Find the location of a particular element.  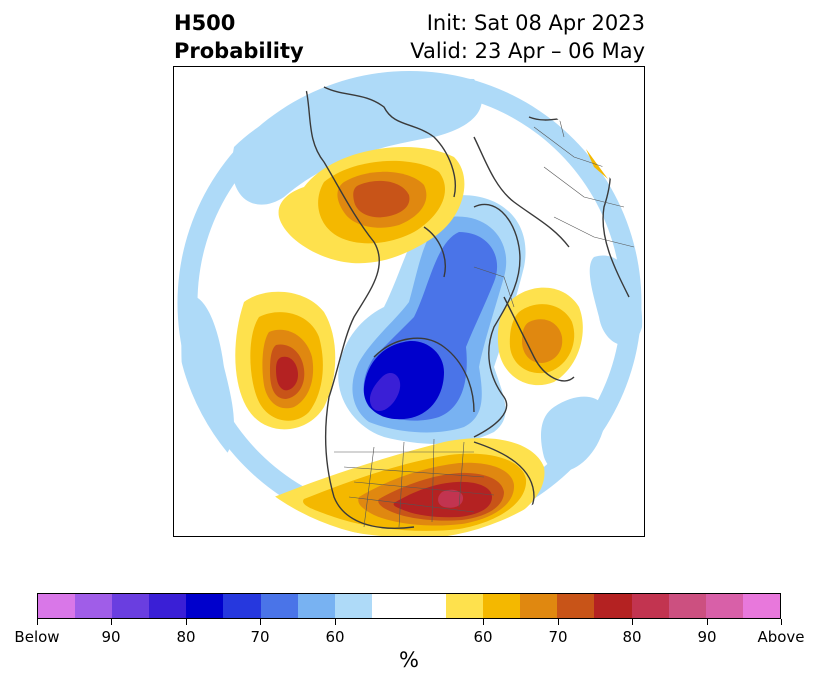

colorbar-tick-label: Above is located at coordinates (781, 637).